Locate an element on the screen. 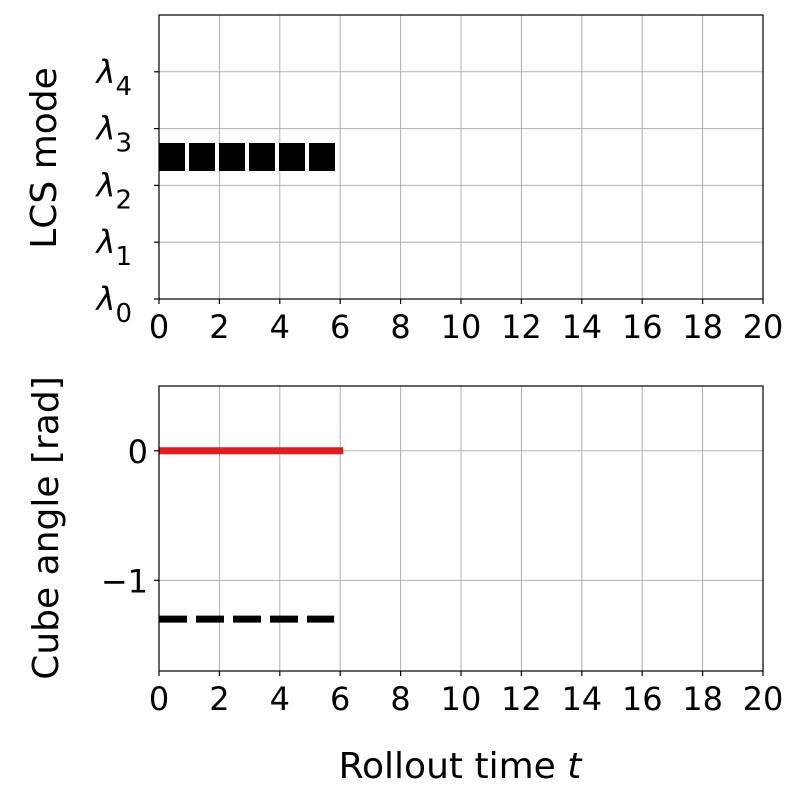 Image resolution: width=800 pixels, height=800 pixels. lcs-mode-xtick-label: 4 is located at coordinates (280, 327).